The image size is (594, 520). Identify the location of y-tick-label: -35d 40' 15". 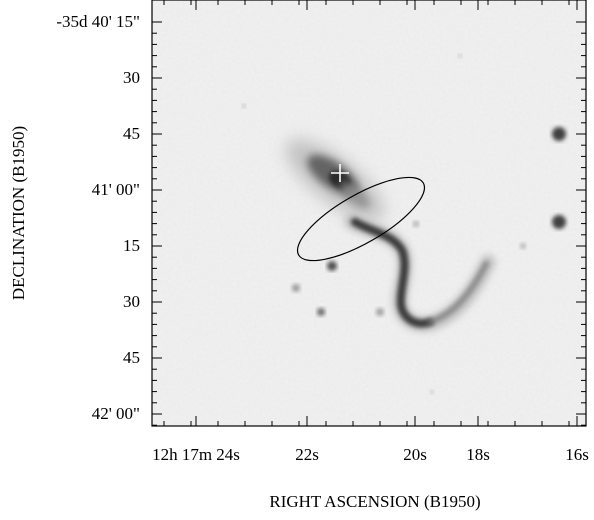
(98, 21).